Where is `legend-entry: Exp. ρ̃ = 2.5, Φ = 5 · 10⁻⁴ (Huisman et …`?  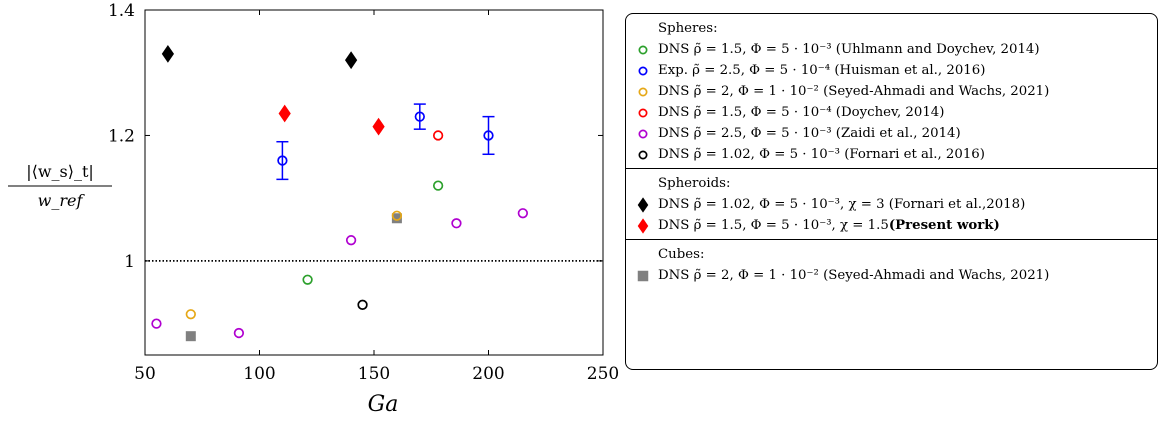 legend-entry: Exp. ρ̃ = 2.5, Φ = 5 · 10⁻⁴ (Huisman et … is located at coordinates (891, 70).